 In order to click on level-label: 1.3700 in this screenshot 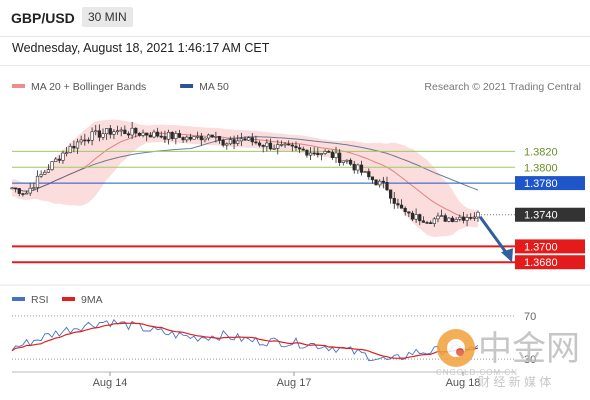, I will do `click(541, 247)`.